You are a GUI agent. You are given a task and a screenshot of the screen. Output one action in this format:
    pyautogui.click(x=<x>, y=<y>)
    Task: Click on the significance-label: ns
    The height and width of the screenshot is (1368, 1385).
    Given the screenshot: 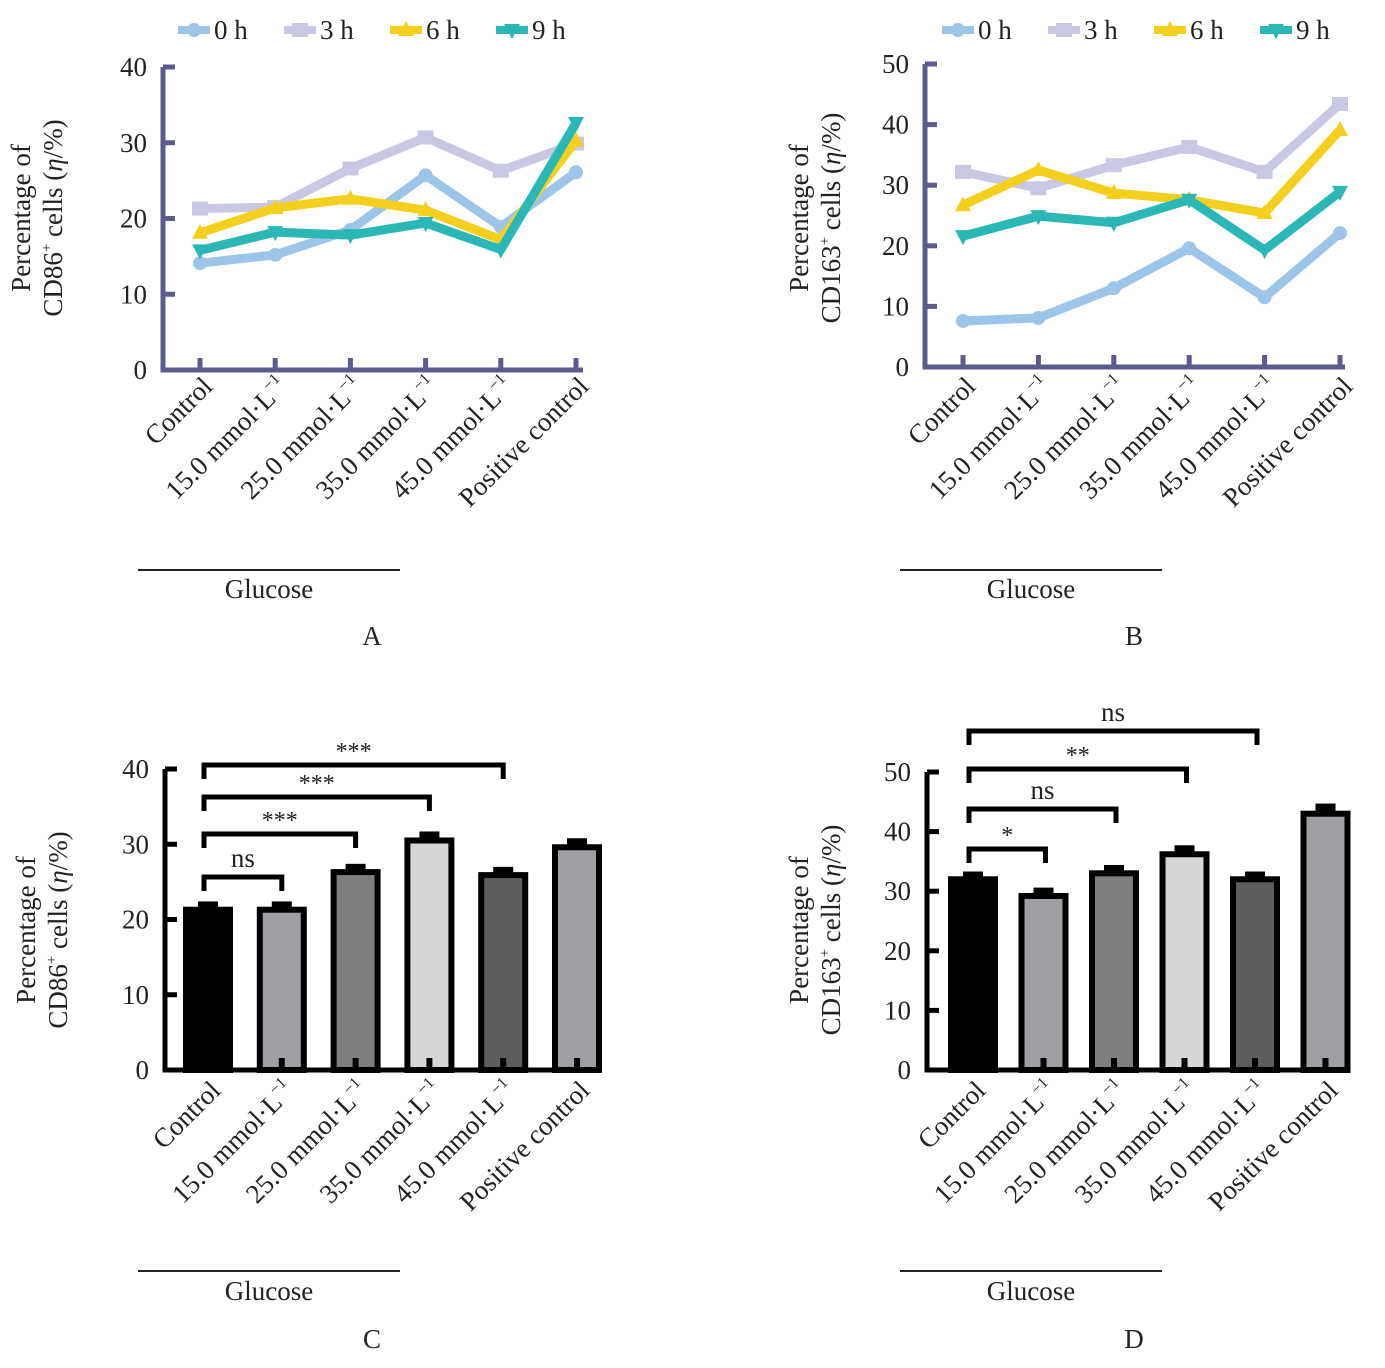 What is the action you would take?
    pyautogui.click(x=243, y=858)
    